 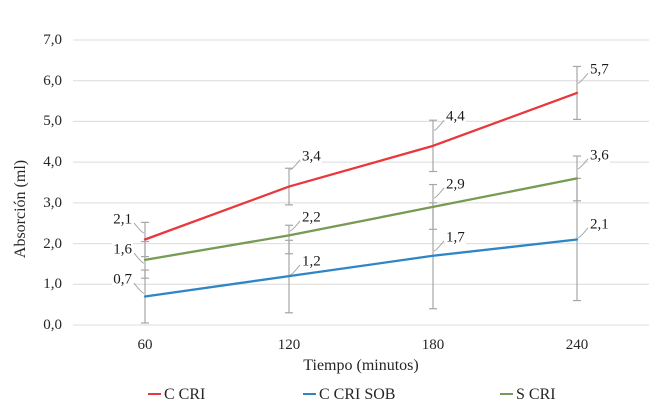 I want to click on x-tick-label: 180, so click(x=433, y=345).